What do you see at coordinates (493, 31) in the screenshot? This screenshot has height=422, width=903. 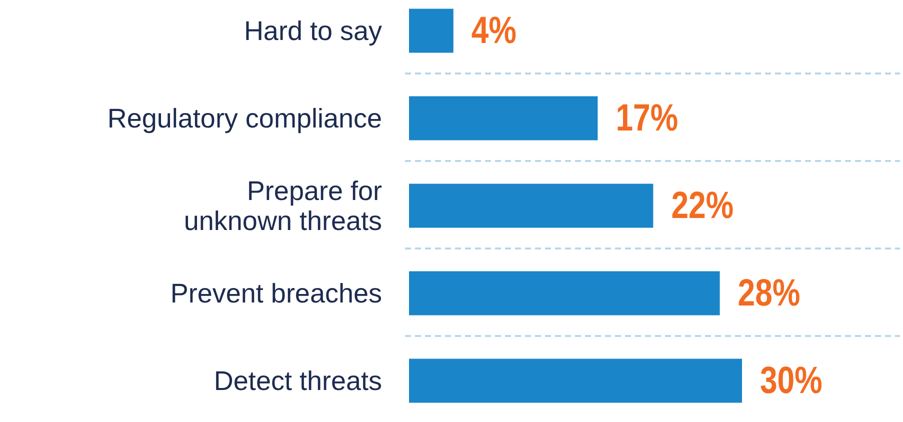 I see `data-label: 4%` at bounding box center [493, 31].